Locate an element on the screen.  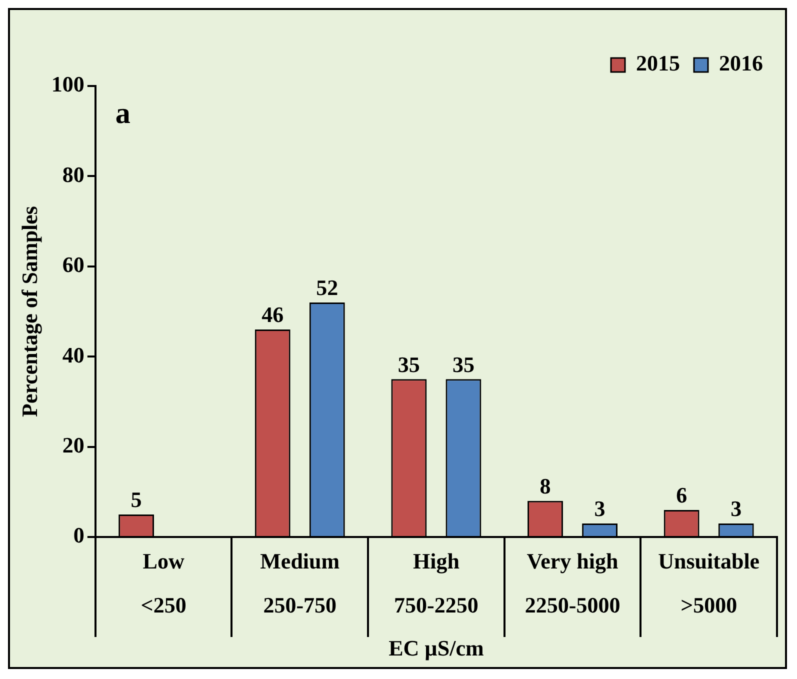
x-axis-title: EC µS/cm is located at coordinates (436, 647).